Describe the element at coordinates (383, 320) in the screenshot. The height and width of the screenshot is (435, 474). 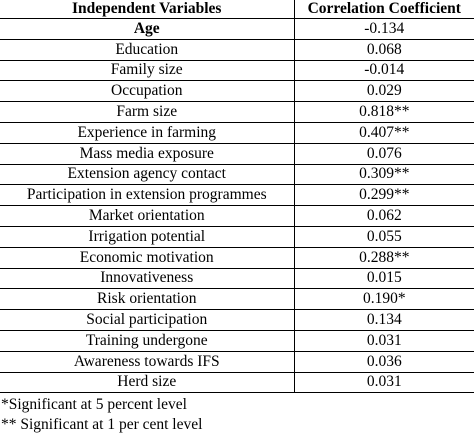
I see `coefficient-cell: 0.134` at that location.